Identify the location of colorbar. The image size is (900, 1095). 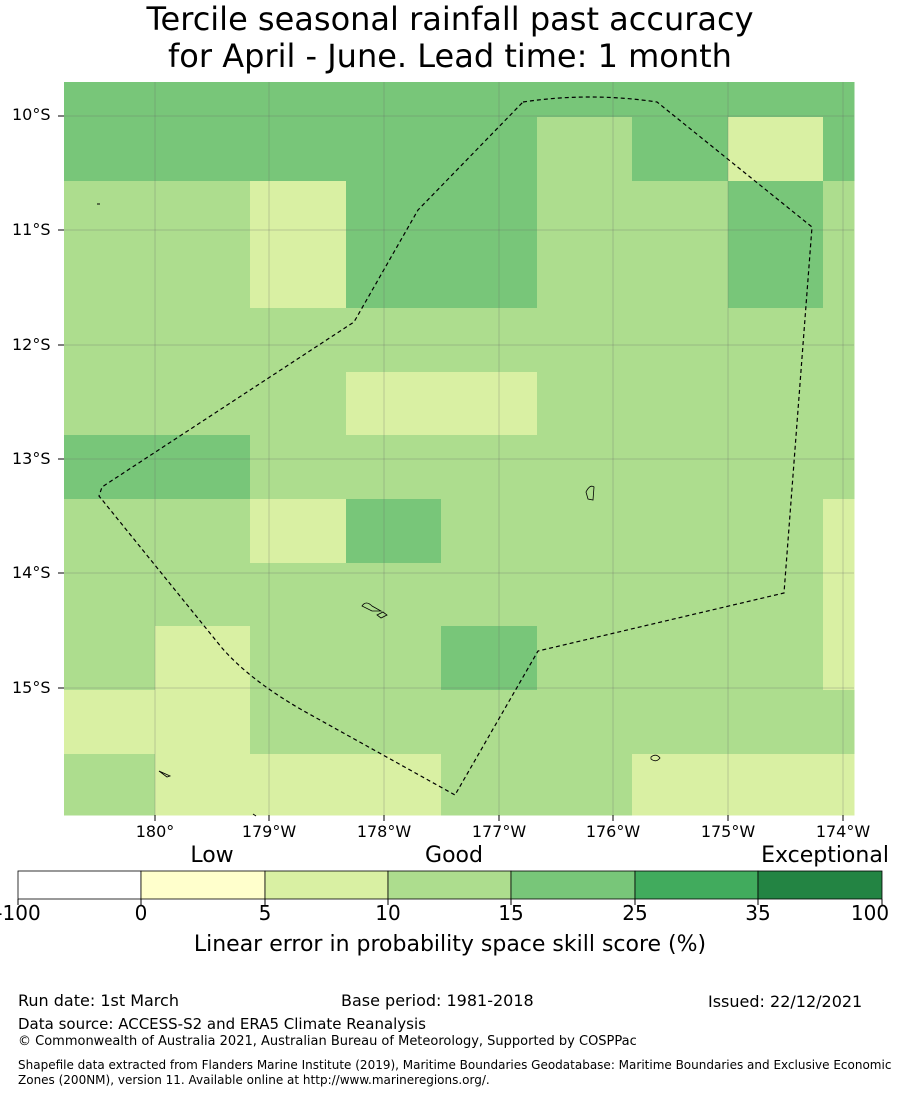
(450, 887).